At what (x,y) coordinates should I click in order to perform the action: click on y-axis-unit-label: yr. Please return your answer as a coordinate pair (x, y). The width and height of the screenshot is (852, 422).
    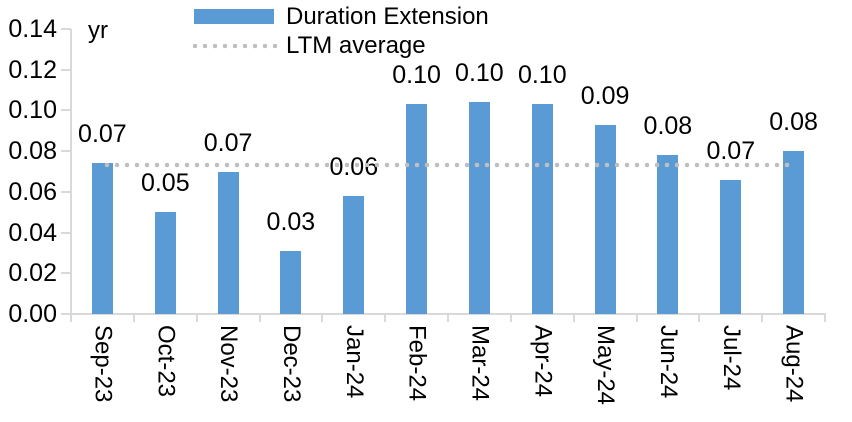
    Looking at the image, I should click on (98, 30).